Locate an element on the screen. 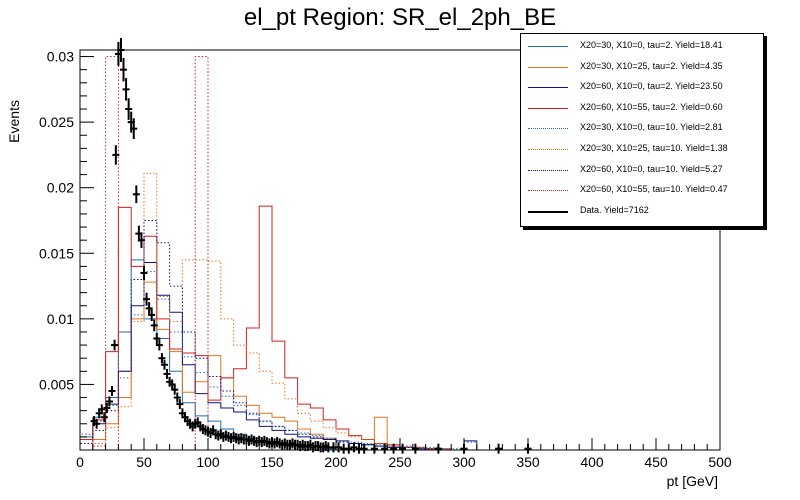 This screenshot has width=800, height=500. legend-entry: X20=60, X10=0, tau=10. Yield=5.27 is located at coordinates (642, 171).